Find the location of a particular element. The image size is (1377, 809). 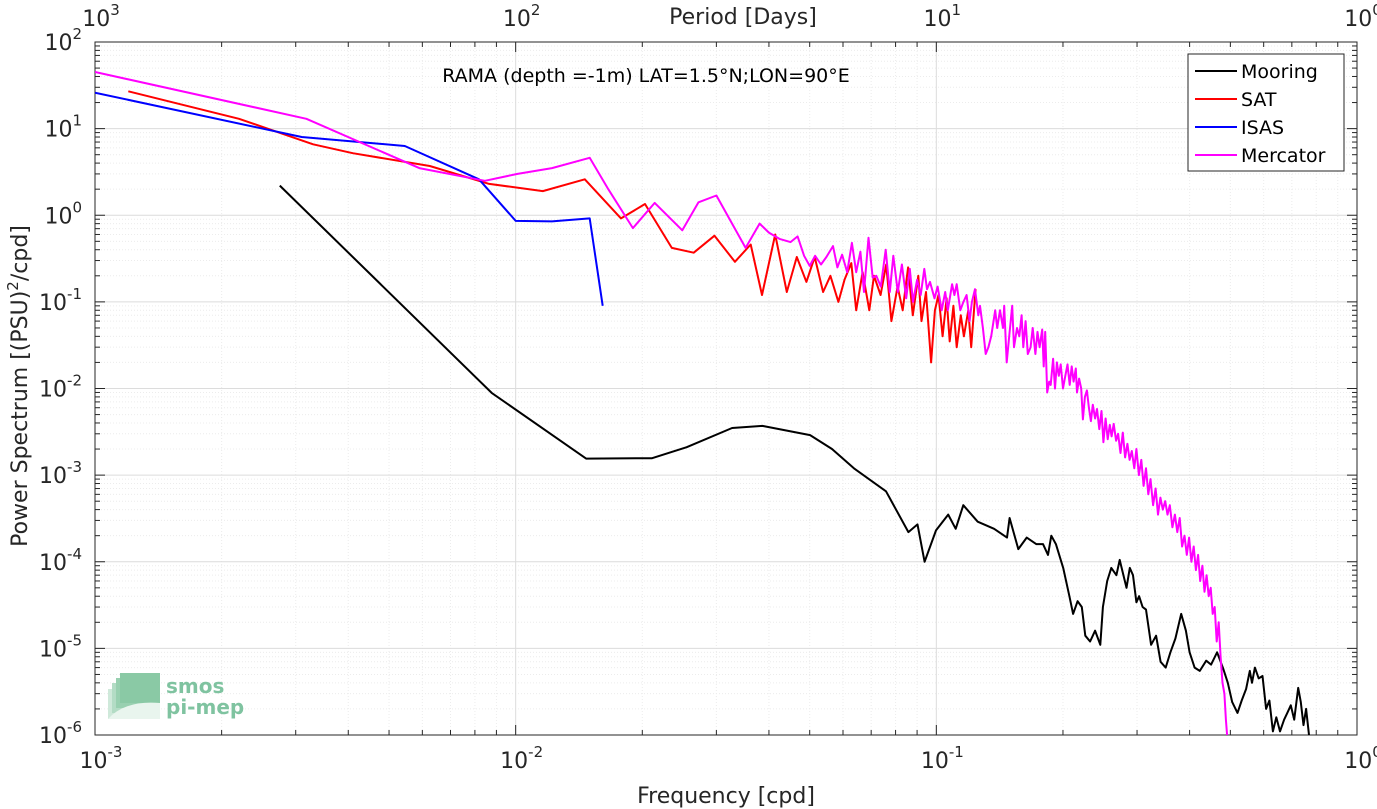

y-axis-label: Power Spectrum [(PSU)2/cpd] is located at coordinates (18, 386).